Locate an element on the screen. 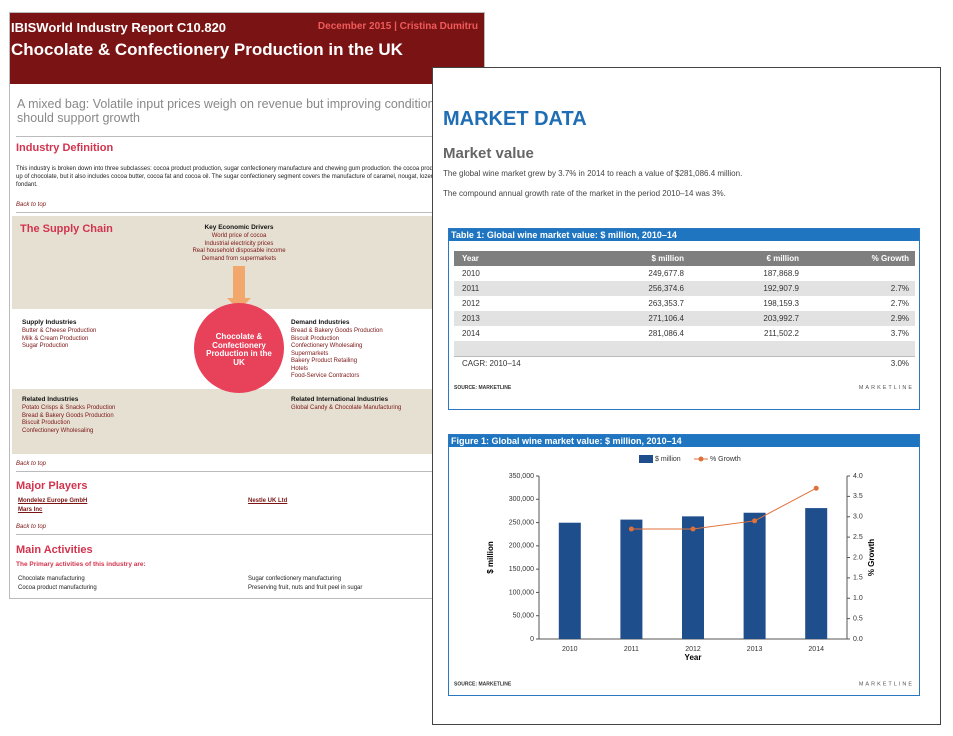 Image resolution: width=953 pixels, height=736 pixels. player: Nestle UK Ltd is located at coordinates (268, 501).